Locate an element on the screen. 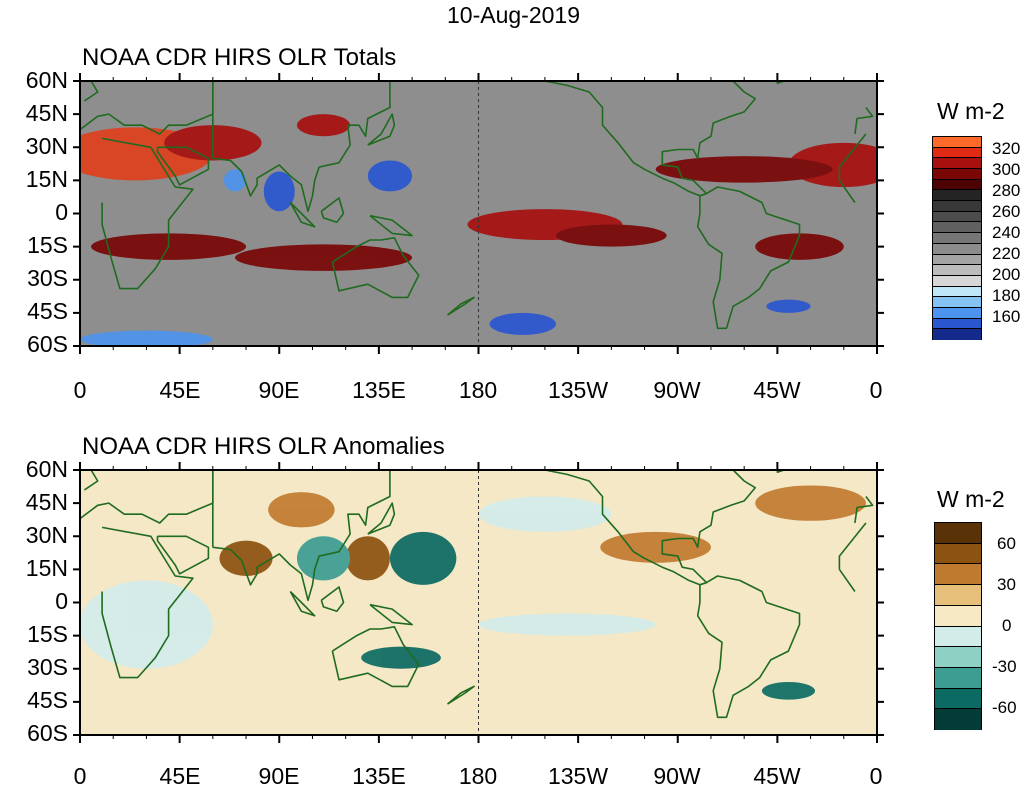 The height and width of the screenshot is (789, 1027). colorbar-label: -60 is located at coordinates (1004, 707).